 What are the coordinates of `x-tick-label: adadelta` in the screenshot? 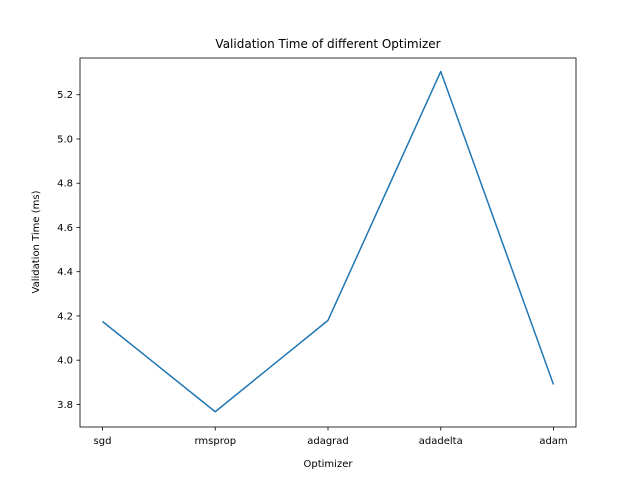 It's located at (441, 441).